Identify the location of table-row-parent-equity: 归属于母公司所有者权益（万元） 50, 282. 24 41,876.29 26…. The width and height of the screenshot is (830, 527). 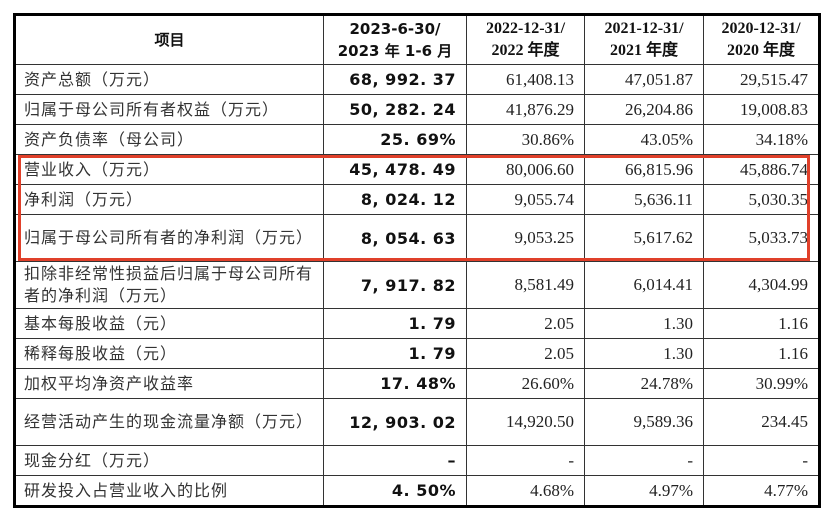
(417, 109).